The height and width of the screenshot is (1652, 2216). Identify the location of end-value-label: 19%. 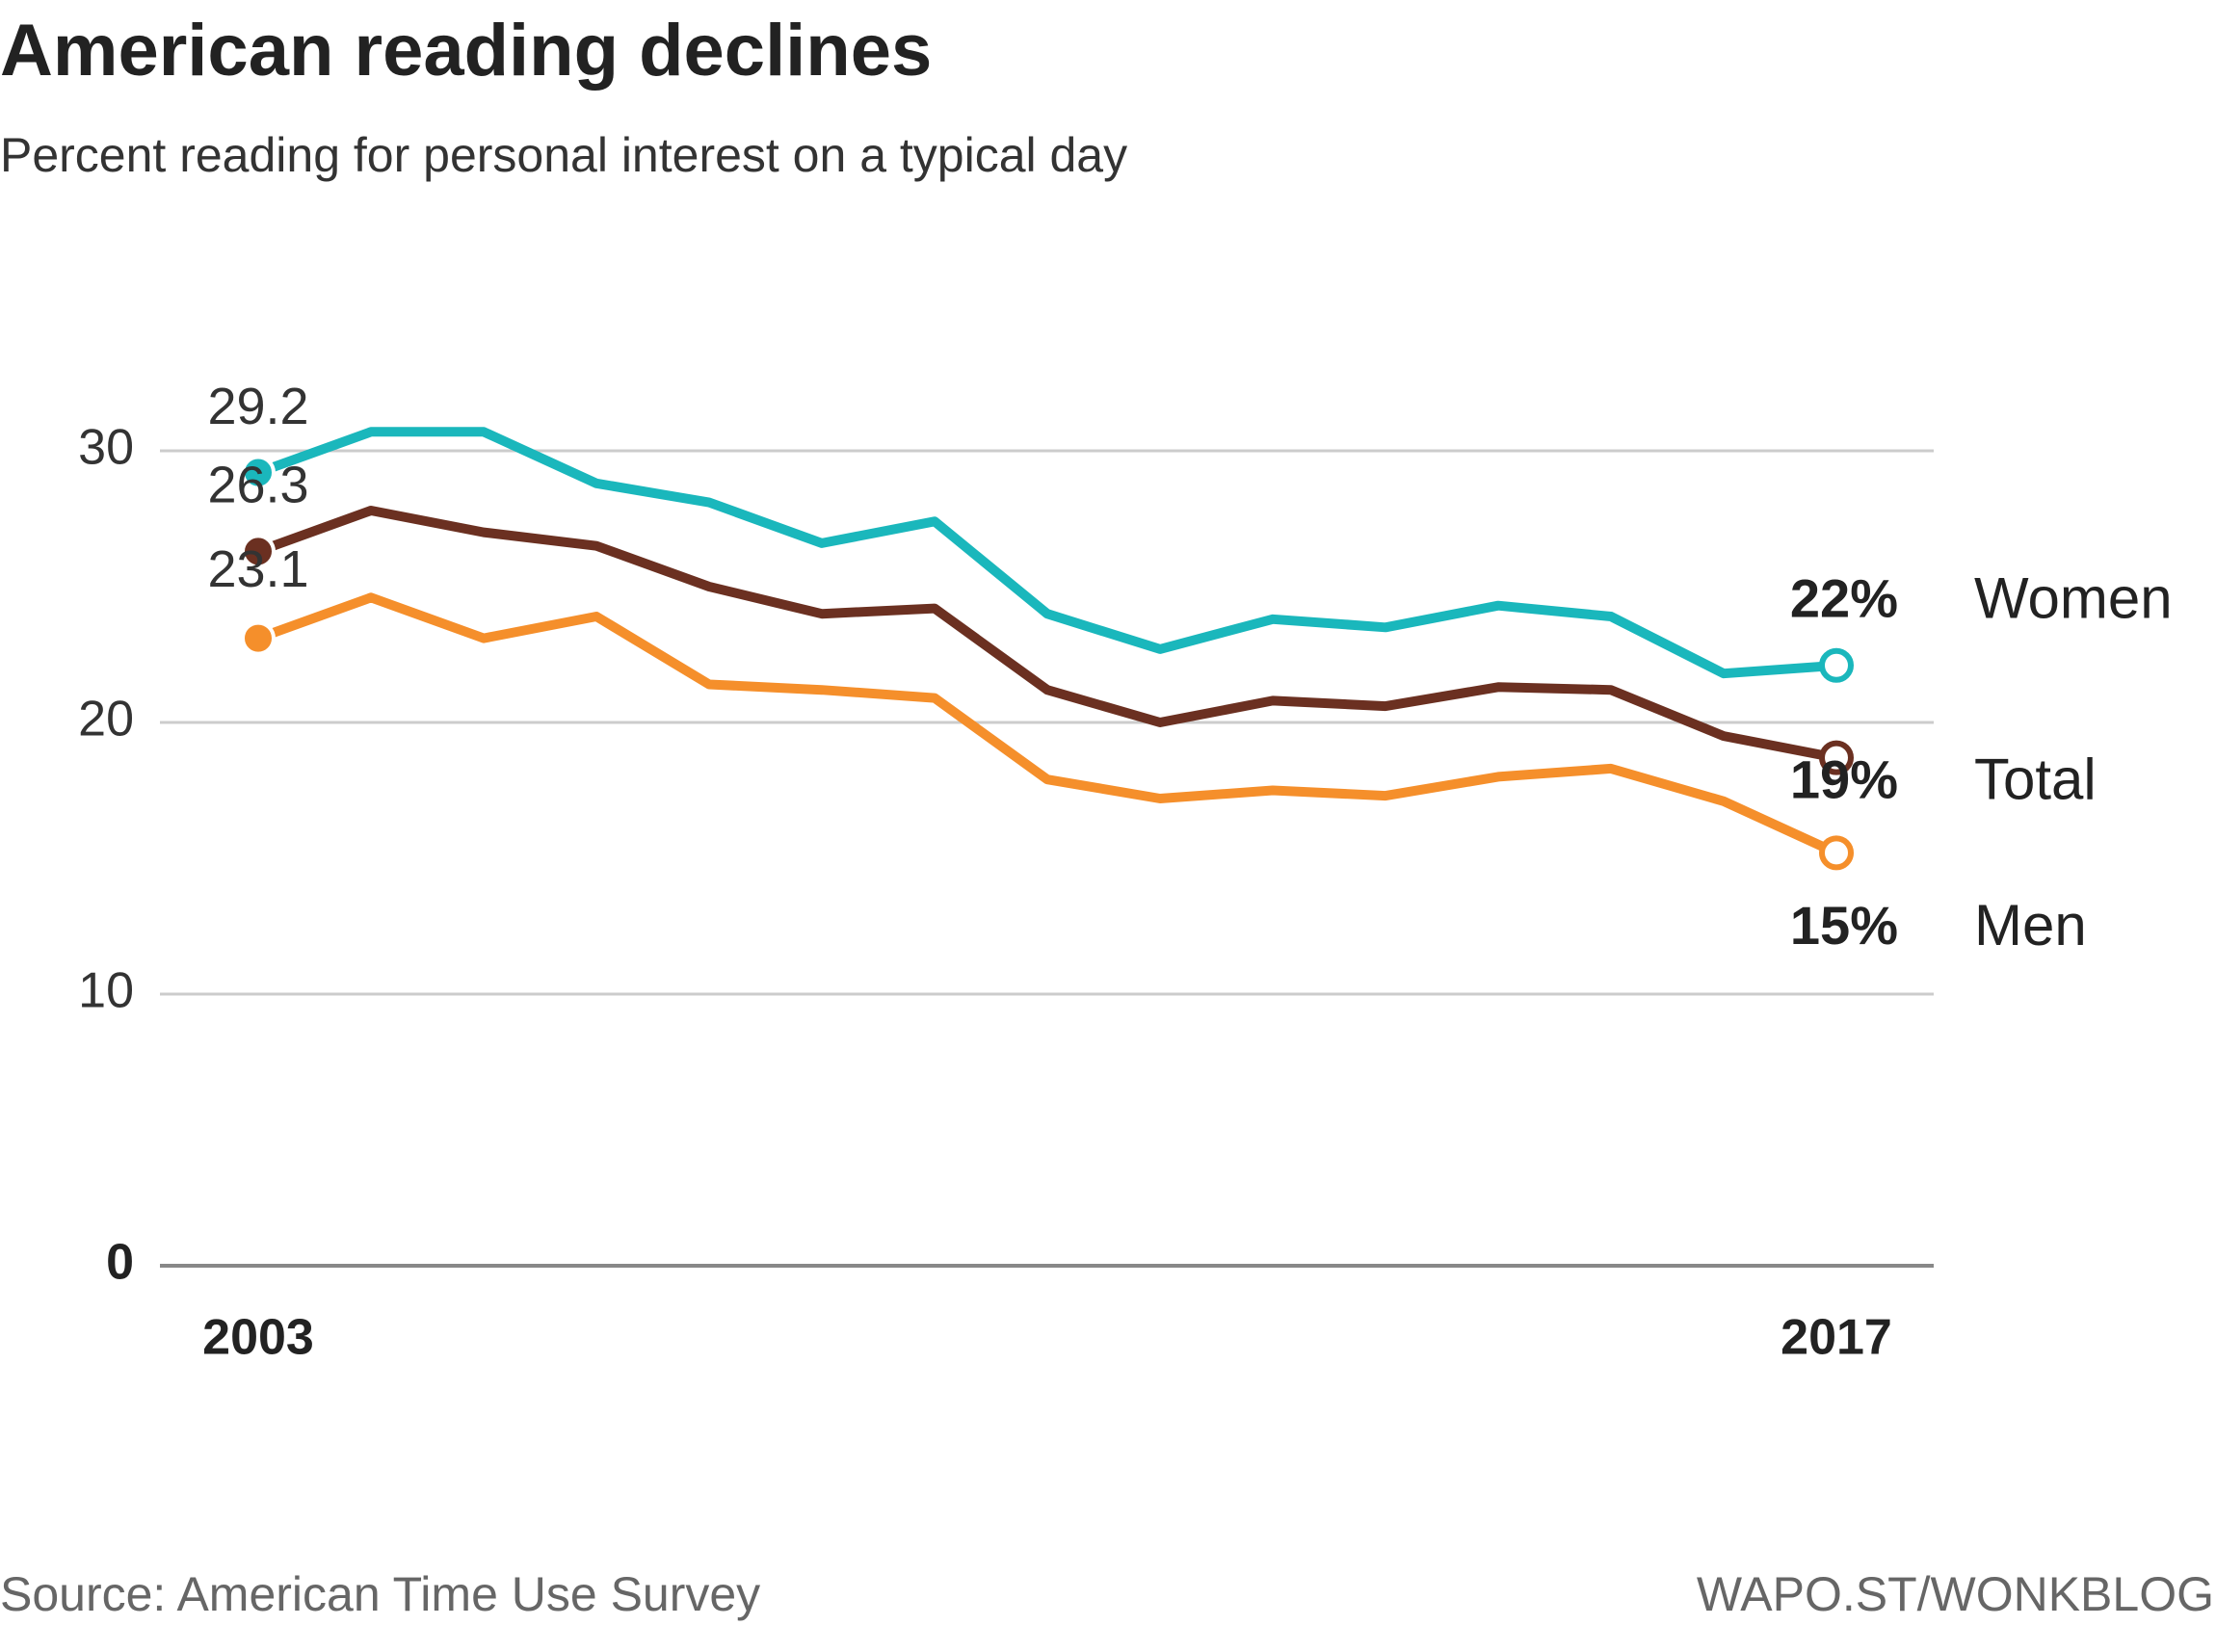
(1844, 778).